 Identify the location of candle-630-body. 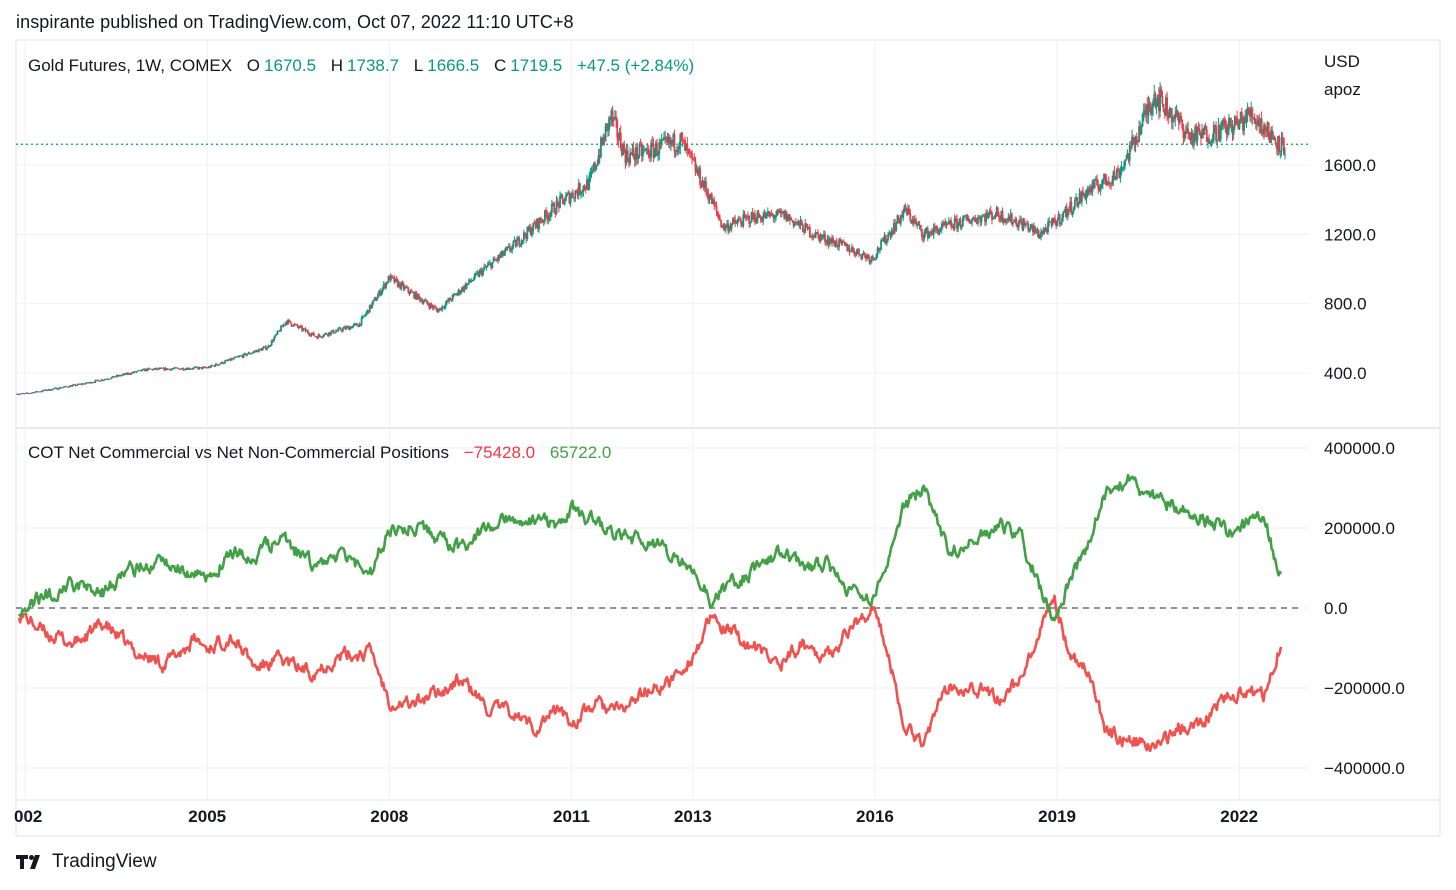
(752, 215).